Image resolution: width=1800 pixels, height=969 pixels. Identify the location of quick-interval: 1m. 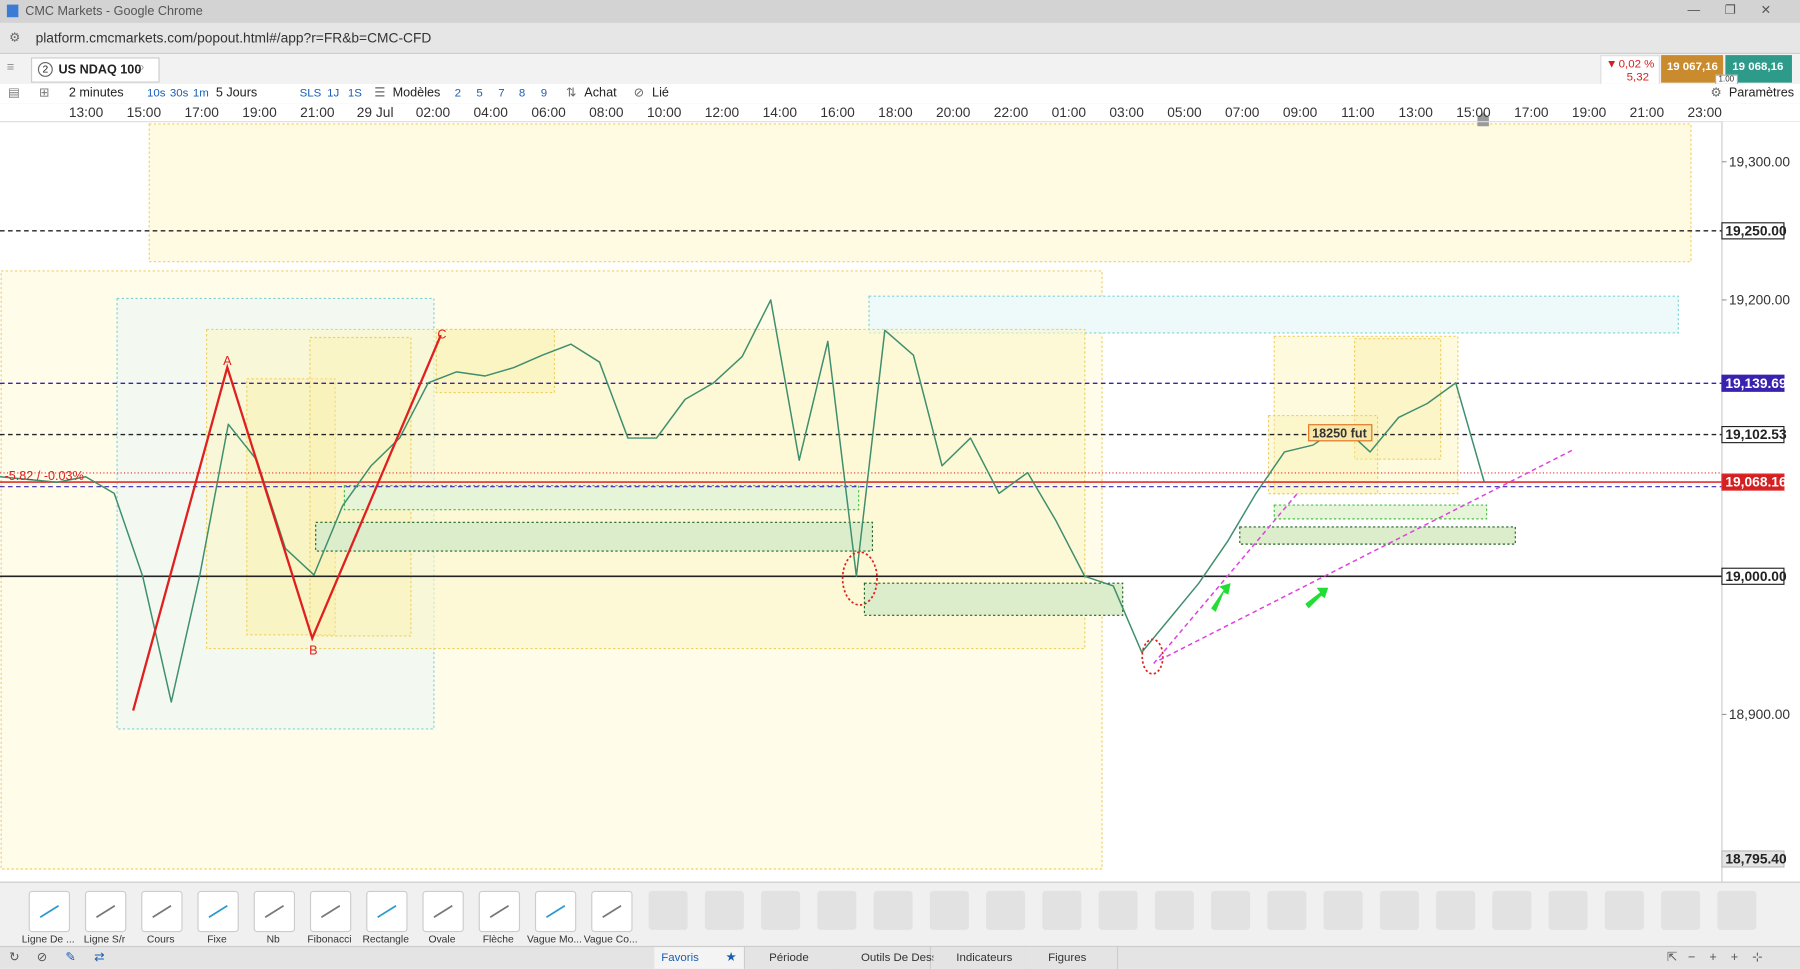
(200, 93).